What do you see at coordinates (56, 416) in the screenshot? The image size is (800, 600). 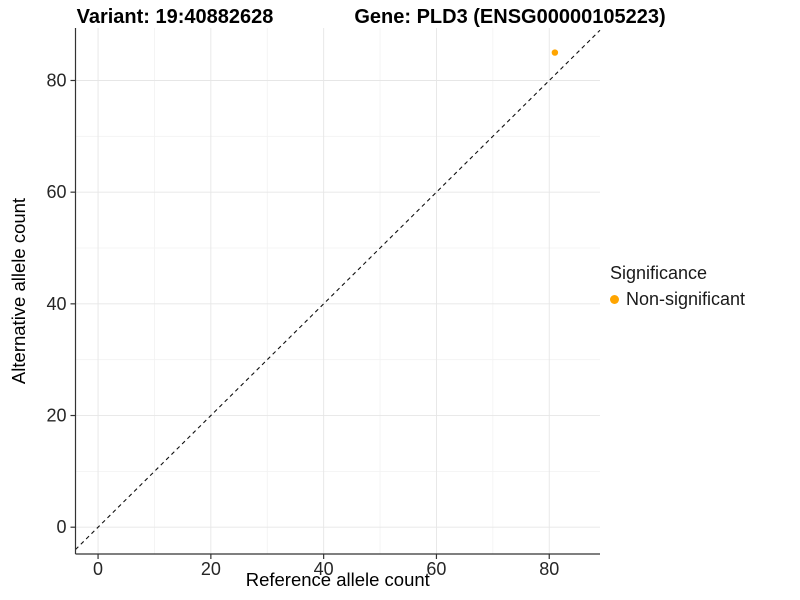 I see `y-tick-label: 20` at bounding box center [56, 416].